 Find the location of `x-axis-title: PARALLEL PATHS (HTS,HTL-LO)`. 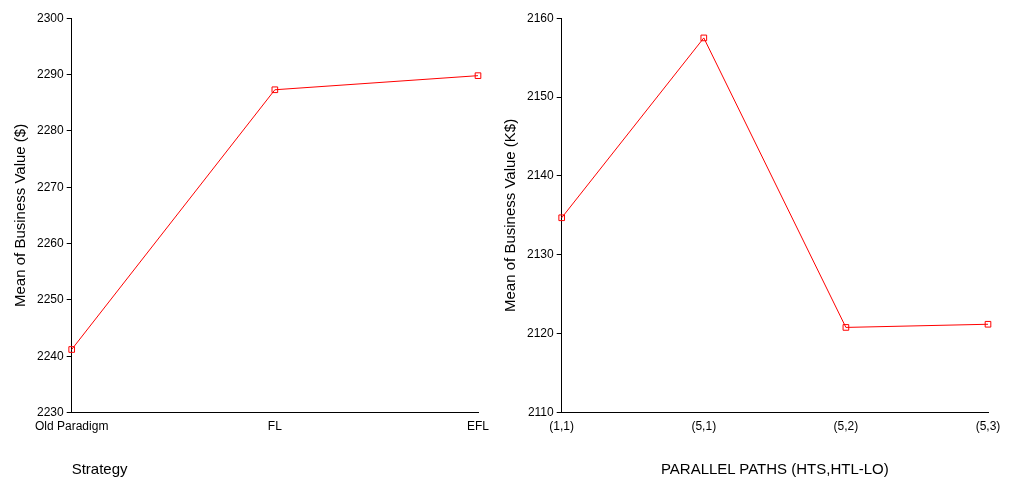

x-axis-title: PARALLEL PATHS (HTS,HTL-LO) is located at coordinates (774, 469).